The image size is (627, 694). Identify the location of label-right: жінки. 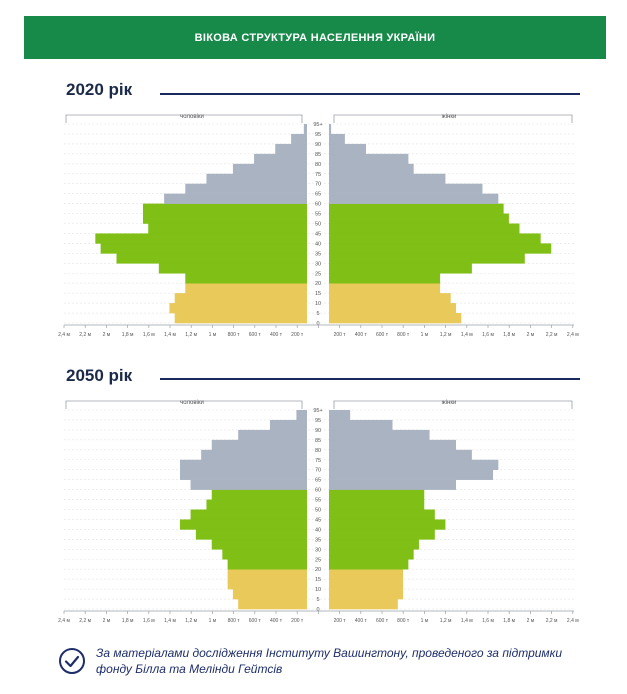
(449, 403).